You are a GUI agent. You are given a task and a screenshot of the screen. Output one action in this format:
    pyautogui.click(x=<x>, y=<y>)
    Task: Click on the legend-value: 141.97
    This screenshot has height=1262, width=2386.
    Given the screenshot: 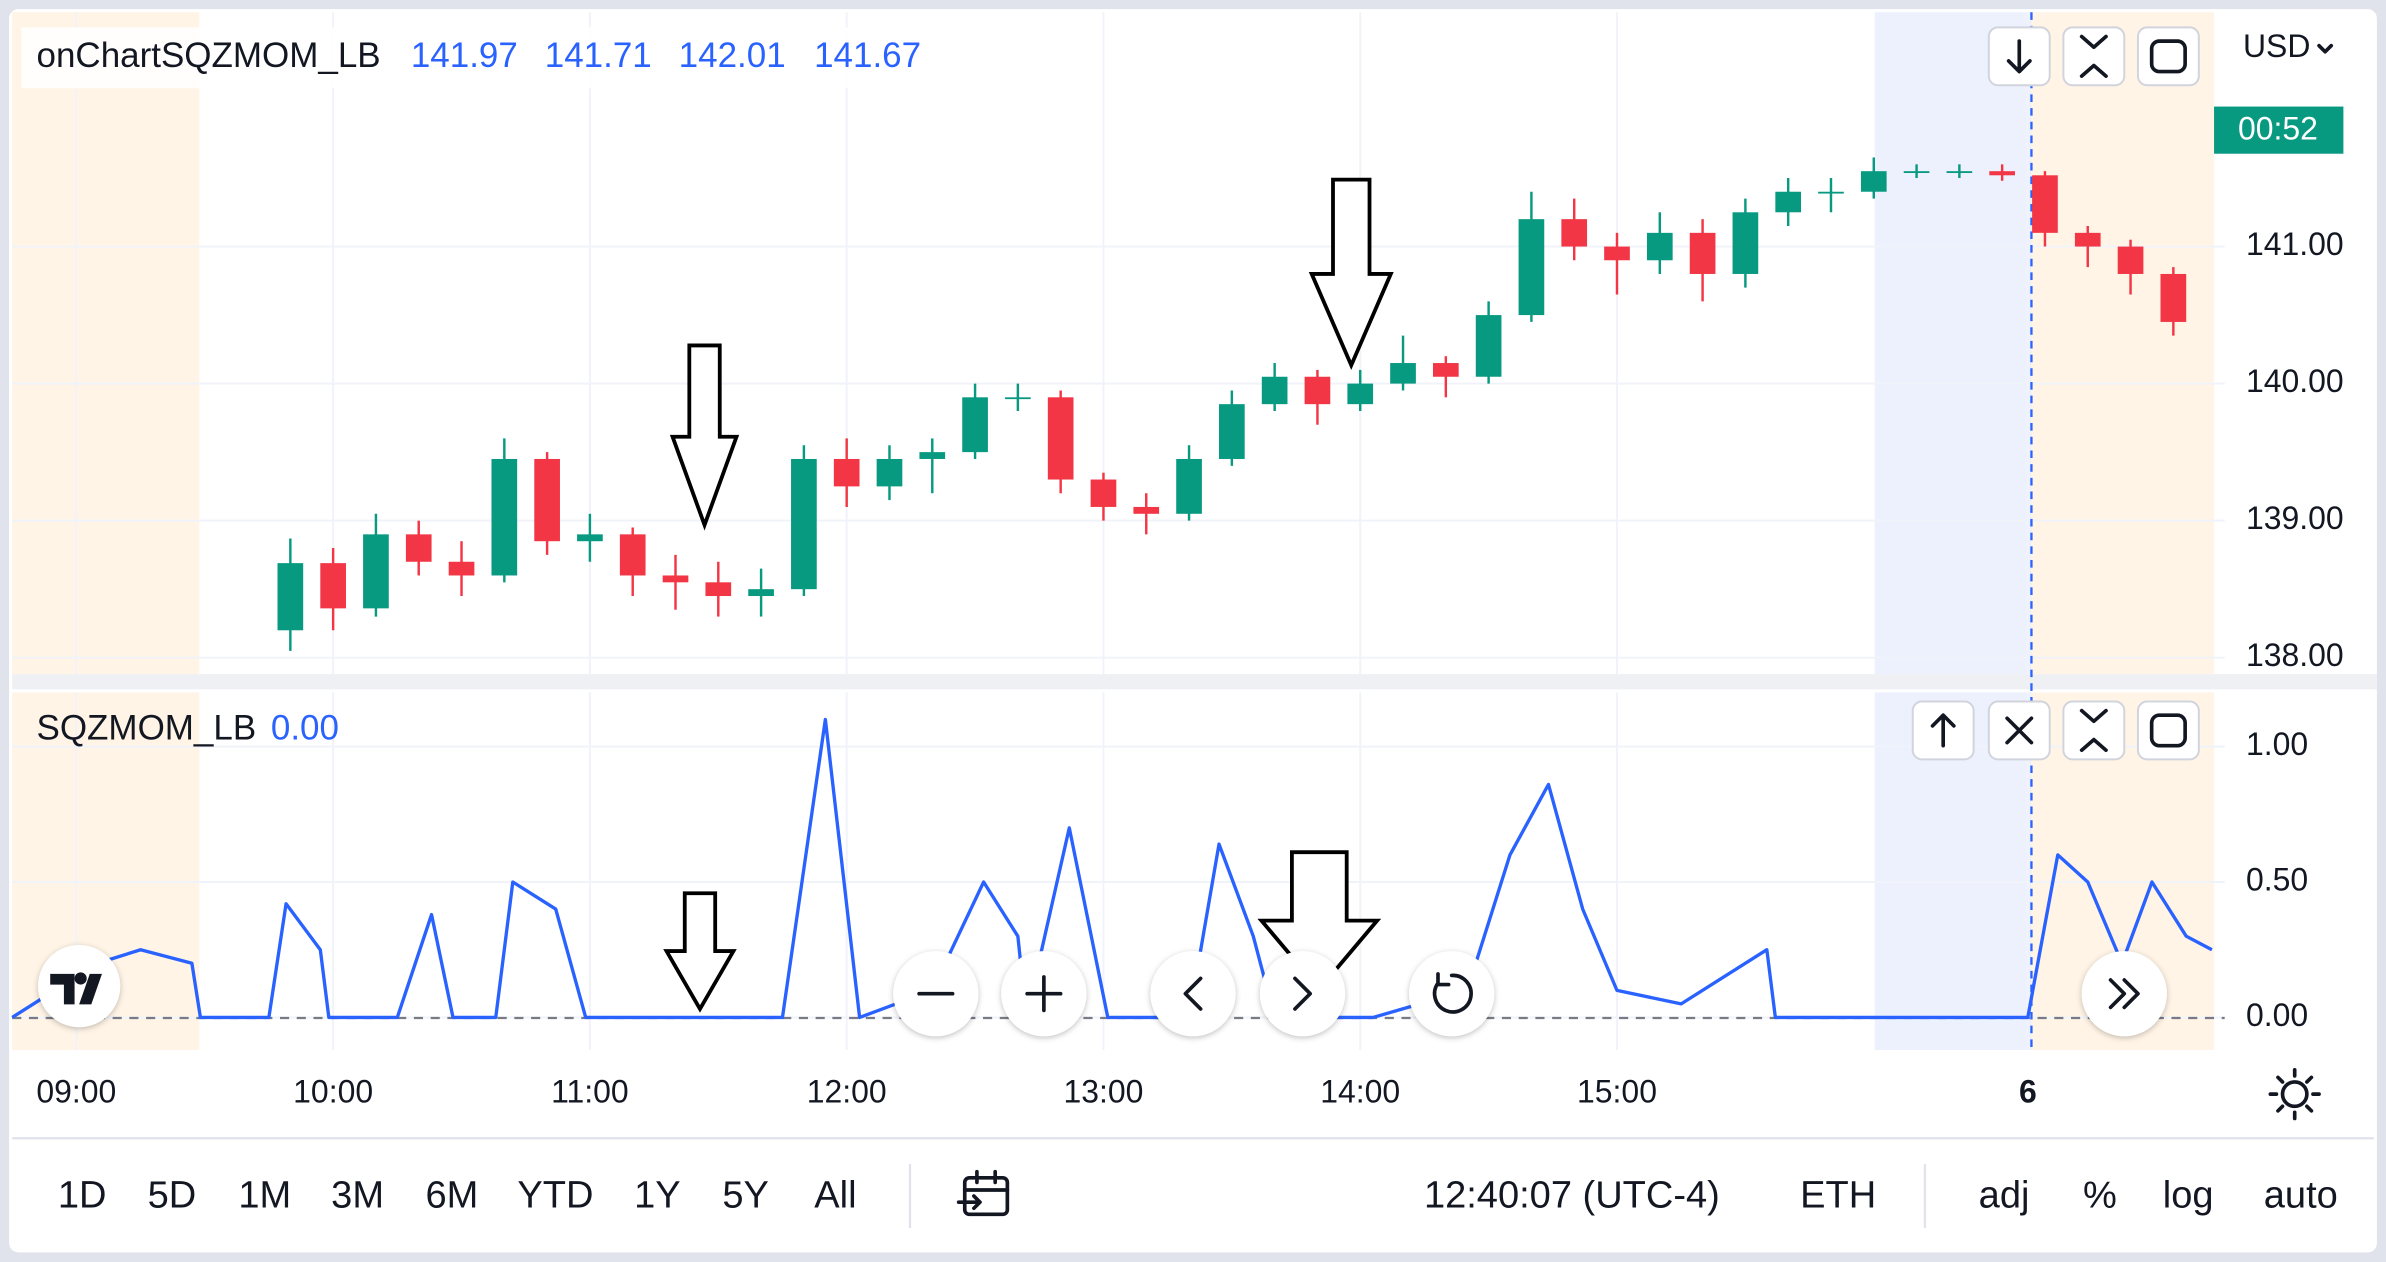 What is the action you would take?
    pyautogui.click(x=464, y=55)
    